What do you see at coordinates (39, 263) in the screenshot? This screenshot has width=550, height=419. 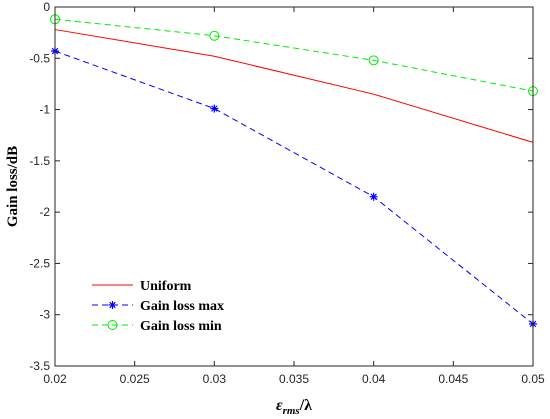 I see `y-tick-label: -2.5` at bounding box center [39, 263].